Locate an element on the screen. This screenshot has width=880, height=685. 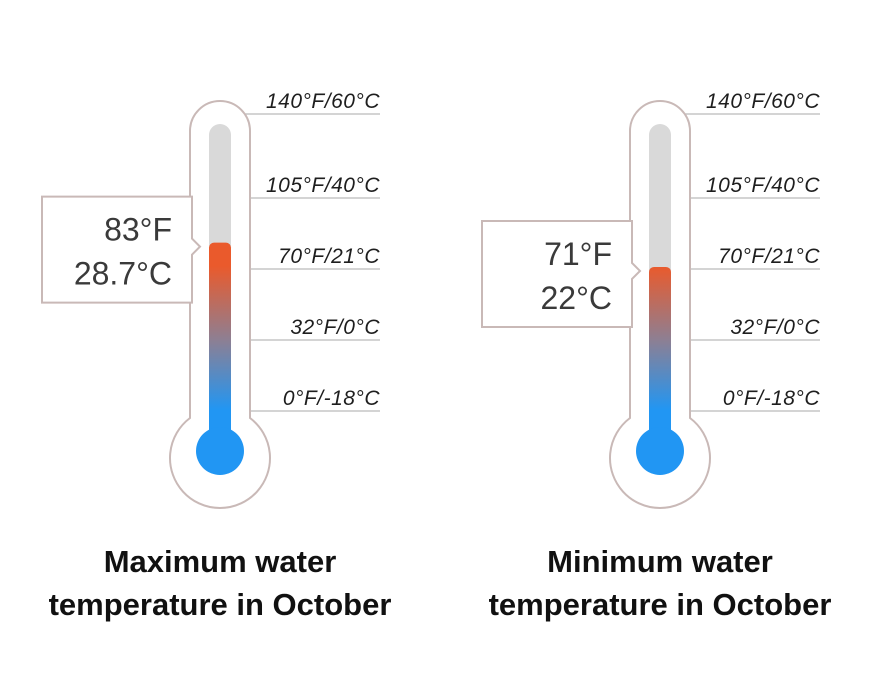
max-tick-label-32f: 32°F/0°C is located at coordinates (335, 327).